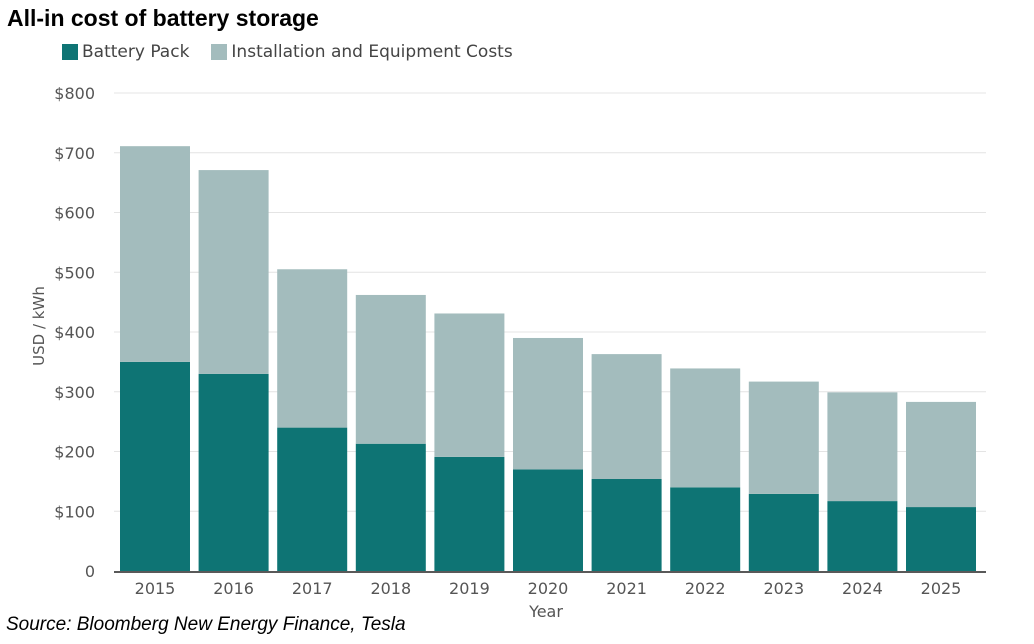 The height and width of the screenshot is (644, 1034). What do you see at coordinates (862, 588) in the screenshot?
I see `x-tick-label: 2024` at bounding box center [862, 588].